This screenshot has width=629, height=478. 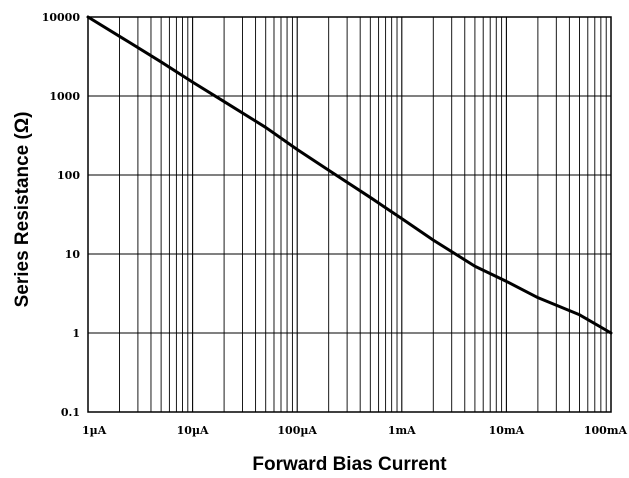 What do you see at coordinates (297, 430) in the screenshot?
I see `x-tick-label: 100µA` at bounding box center [297, 430].